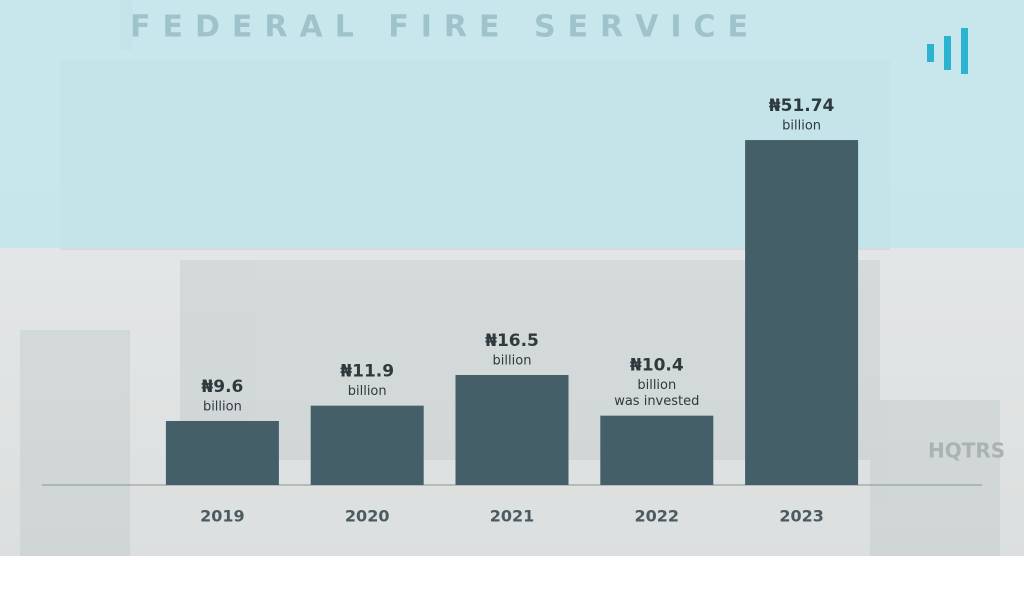 The height and width of the screenshot is (598, 1024). Describe the element at coordinates (947, 51) in the screenshot. I see `logo` at that location.